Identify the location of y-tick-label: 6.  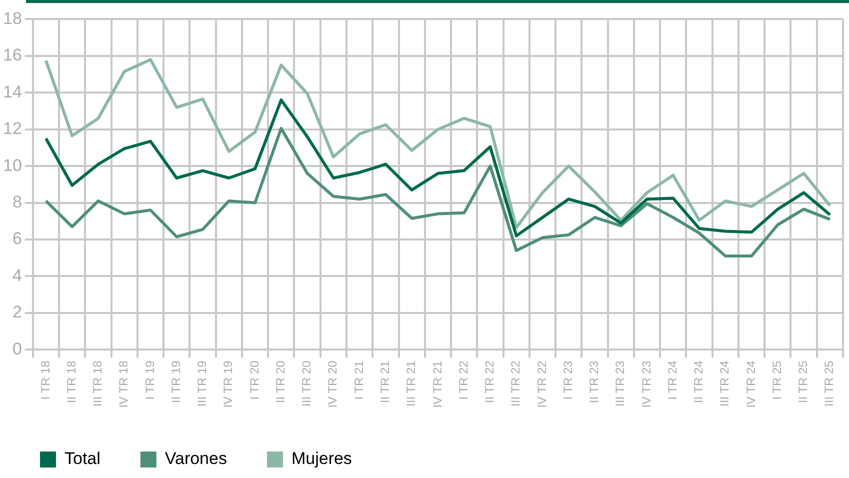
(17, 238).